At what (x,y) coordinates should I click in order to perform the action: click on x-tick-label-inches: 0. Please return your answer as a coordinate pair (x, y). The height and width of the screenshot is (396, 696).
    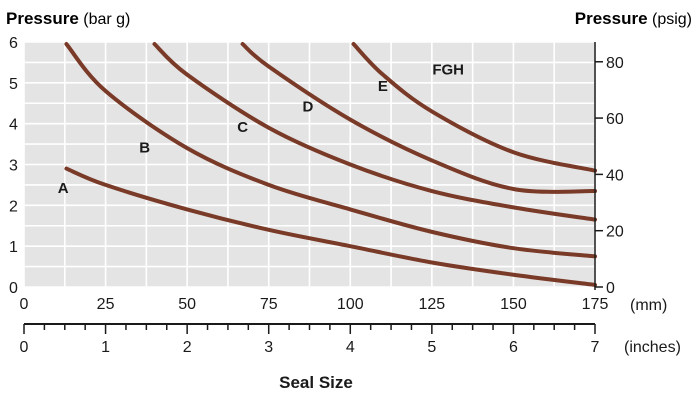
    Looking at the image, I should click on (24, 347).